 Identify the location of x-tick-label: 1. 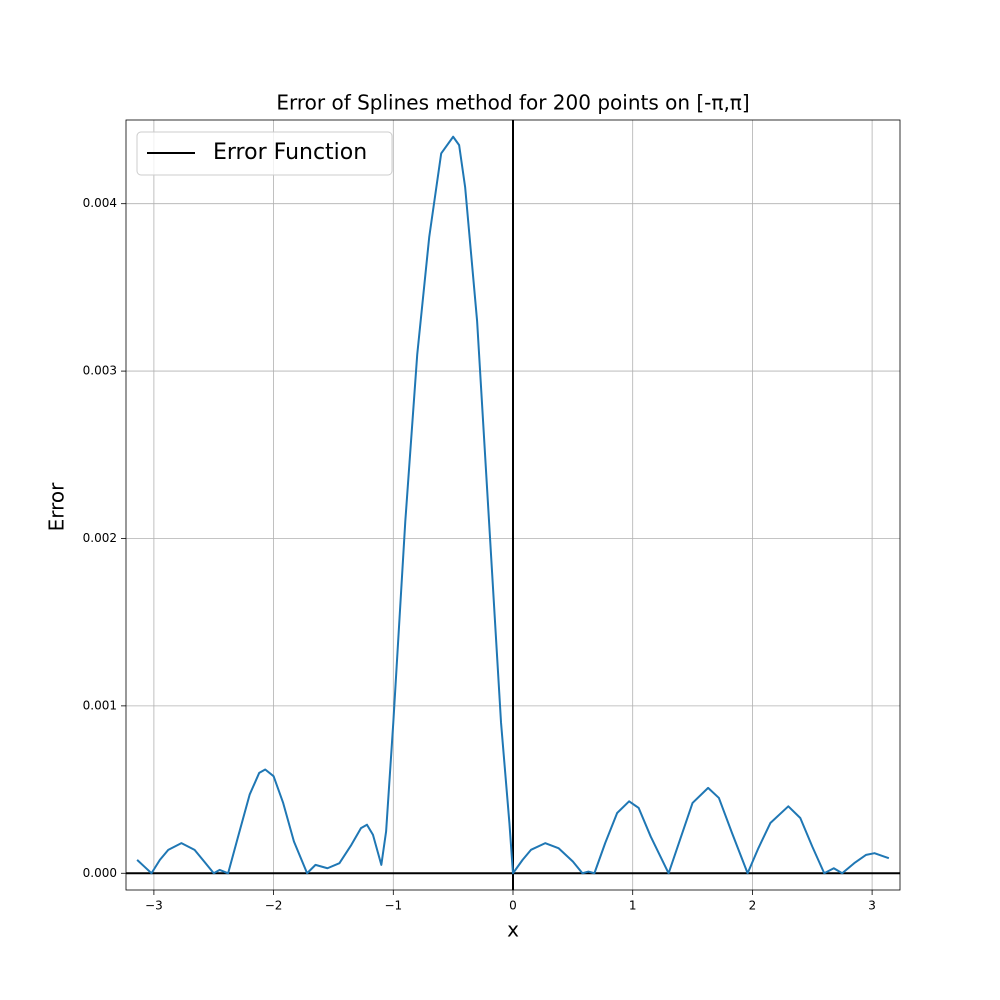
(633, 906).